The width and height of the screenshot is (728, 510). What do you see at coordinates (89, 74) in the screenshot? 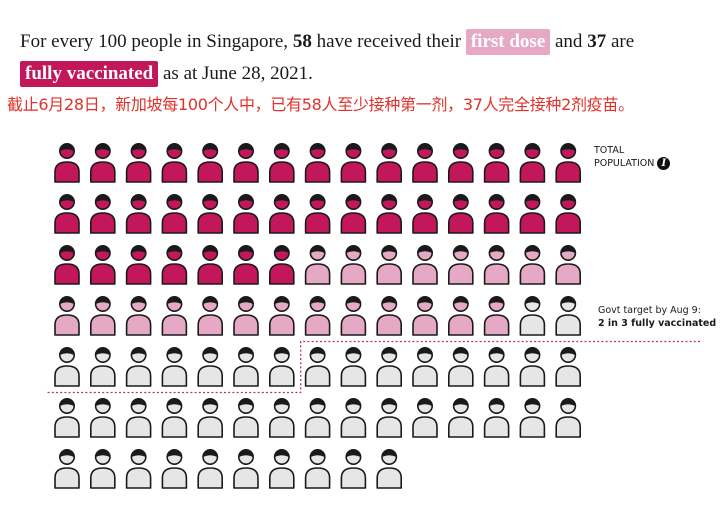
I see `fully-vaccinated-pill: fully vaccinated` at bounding box center [89, 74].